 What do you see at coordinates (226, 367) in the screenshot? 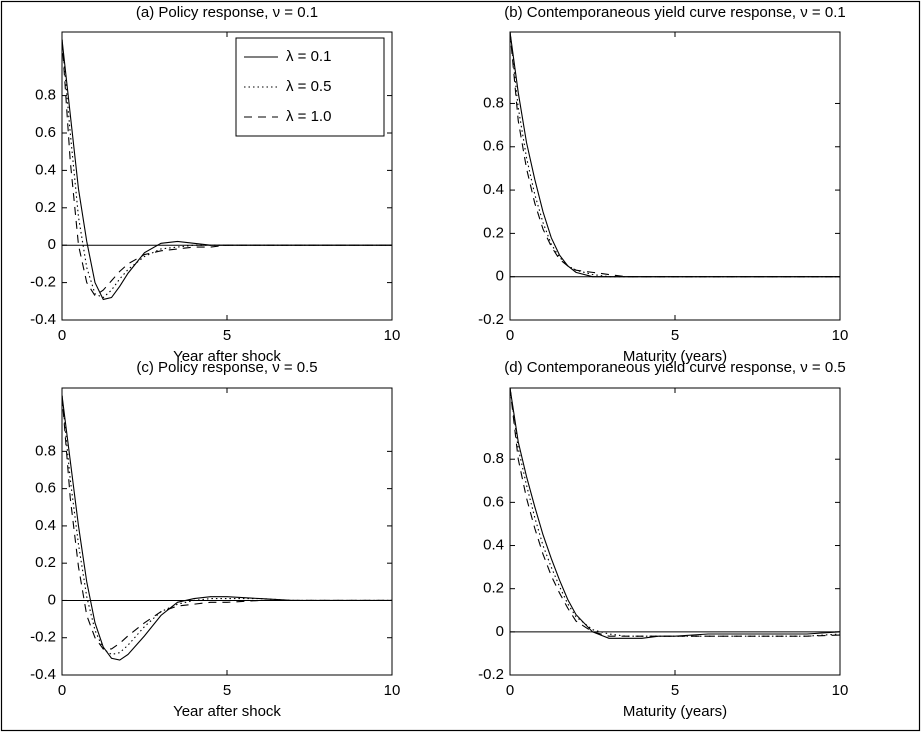
I see `panel-title: (c) Policy response, ν = 0.5` at bounding box center [226, 367].